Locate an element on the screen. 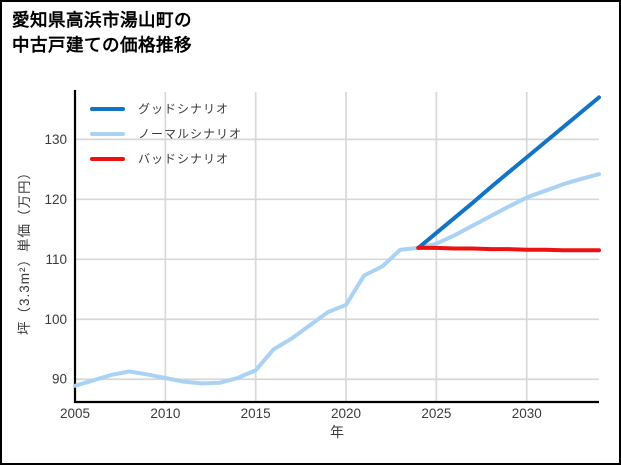  y-tick-label: 120 is located at coordinates (55, 199).